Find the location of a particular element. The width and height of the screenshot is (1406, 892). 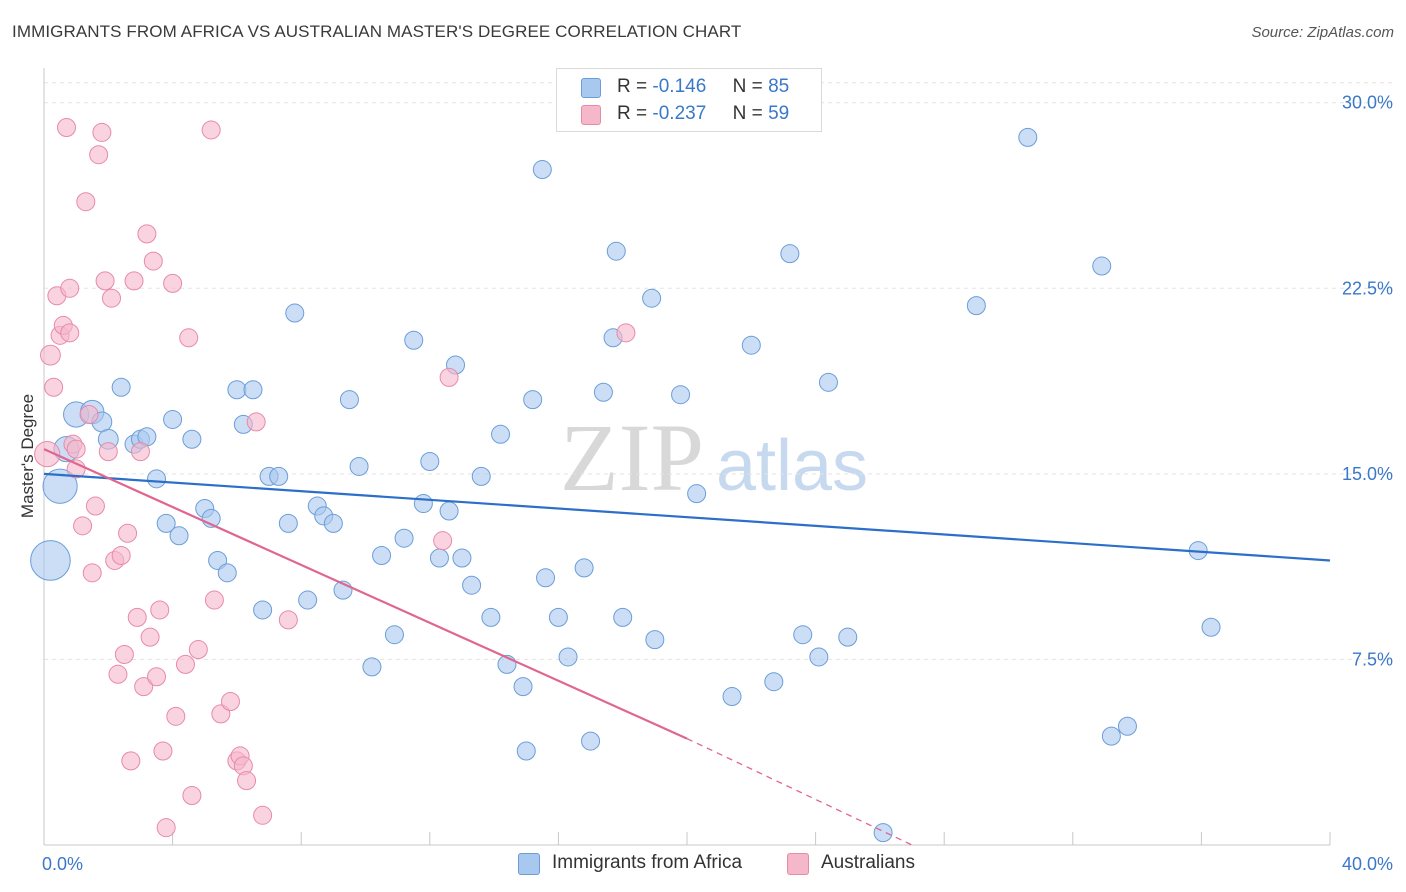

y-tick-label: 22.5% is located at coordinates (1367, 288).